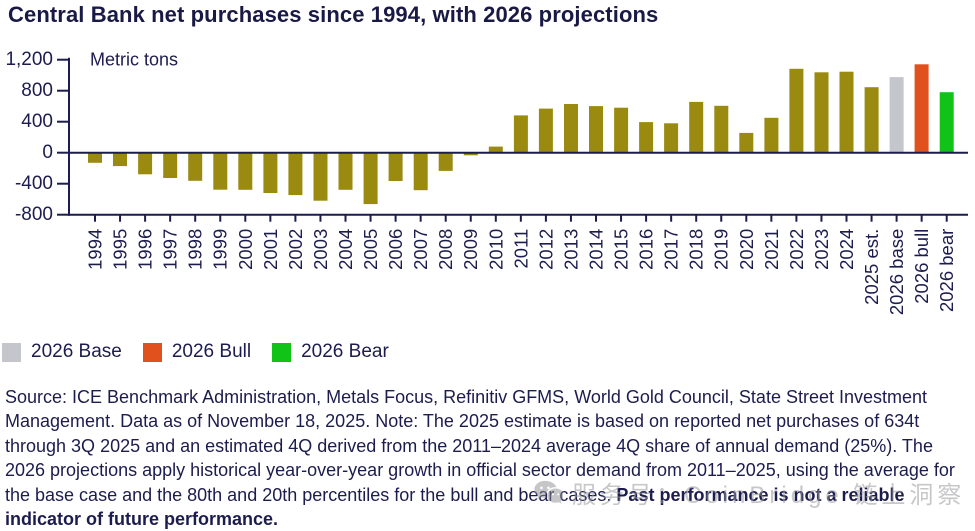 The width and height of the screenshot is (975, 531). What do you see at coordinates (145, 249) in the screenshot?
I see `x-tick-label: 1996` at bounding box center [145, 249].